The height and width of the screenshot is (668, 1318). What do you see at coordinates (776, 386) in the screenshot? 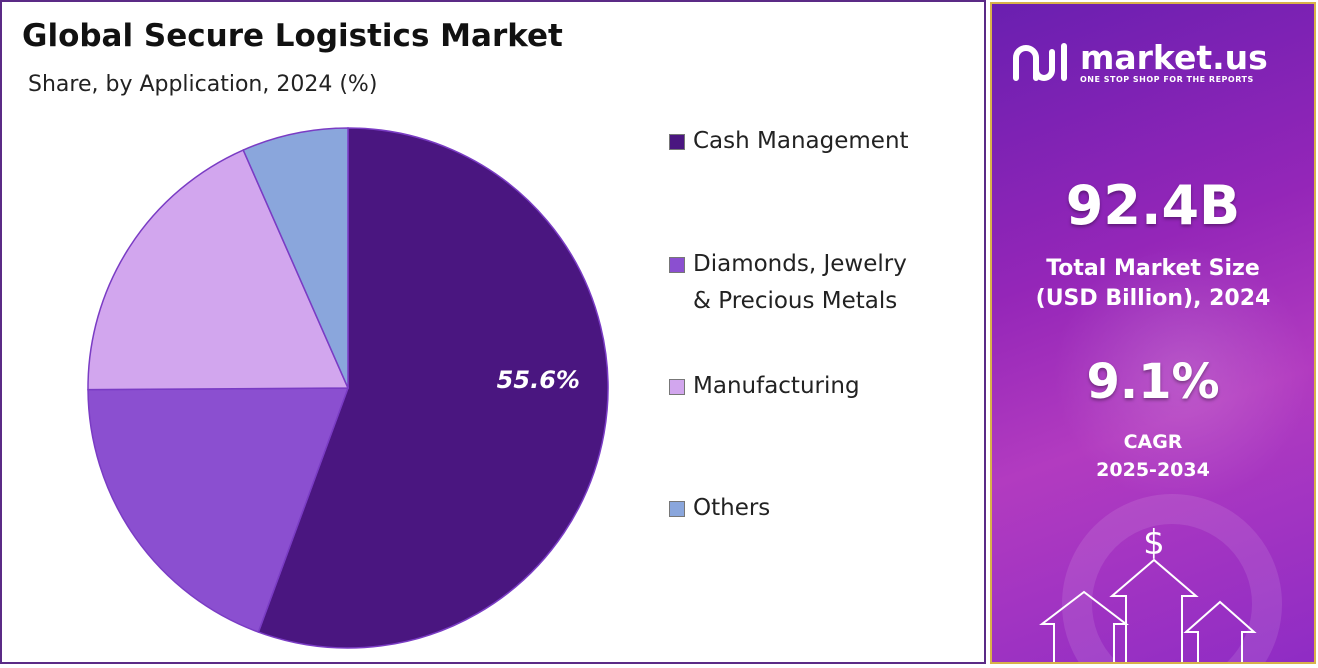
I see `legend-label: Manufacturing` at bounding box center [776, 386].